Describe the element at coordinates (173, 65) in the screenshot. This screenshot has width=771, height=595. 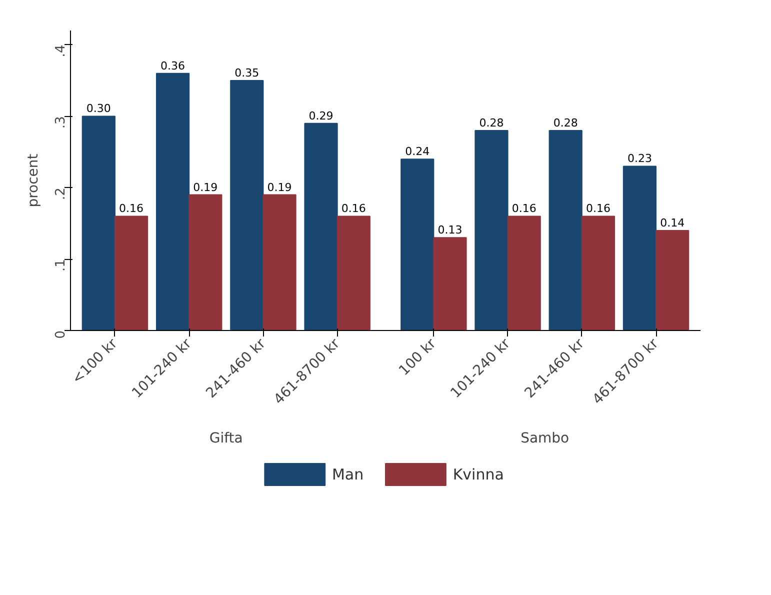
I see `data-label: 0.36` at that location.